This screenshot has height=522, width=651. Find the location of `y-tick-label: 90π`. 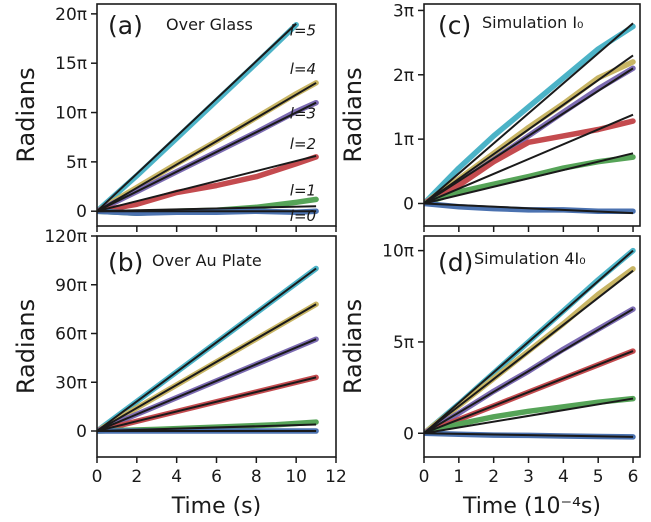

y-tick-label: 90π is located at coordinates (71, 286).